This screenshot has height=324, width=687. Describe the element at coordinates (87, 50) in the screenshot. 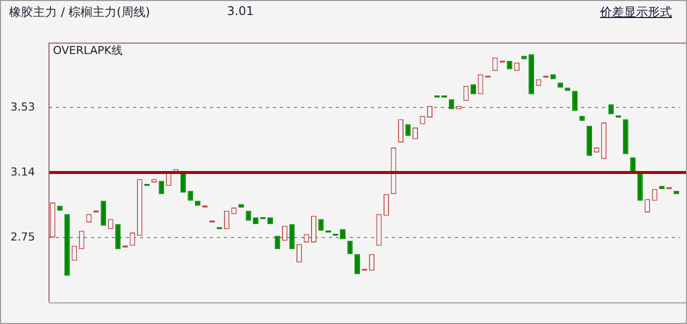

I see `chart-subtitle: OVERLAPK线` at that location.